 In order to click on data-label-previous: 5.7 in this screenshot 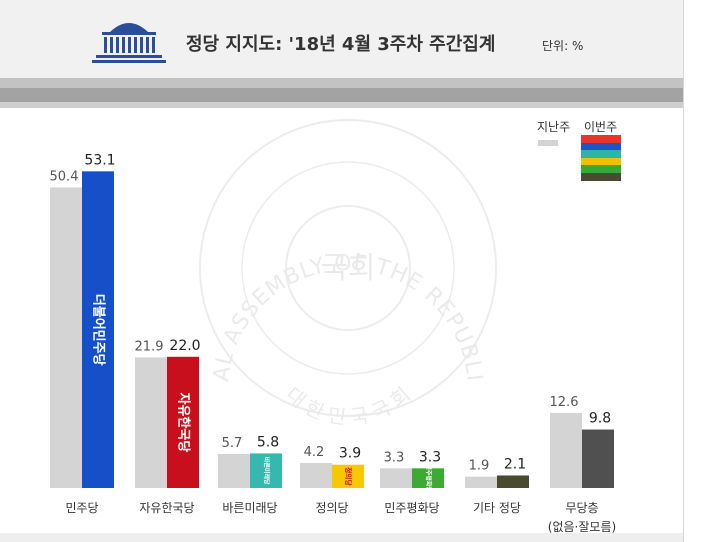, I will do `click(232, 443)`.